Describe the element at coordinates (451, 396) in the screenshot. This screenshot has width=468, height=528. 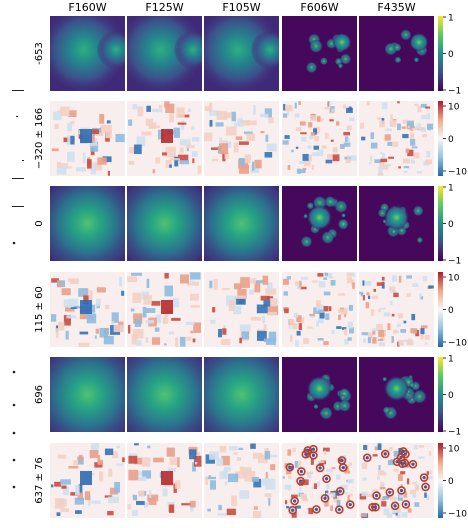
I see `colorbar-tick-r4-1: 0` at that location.